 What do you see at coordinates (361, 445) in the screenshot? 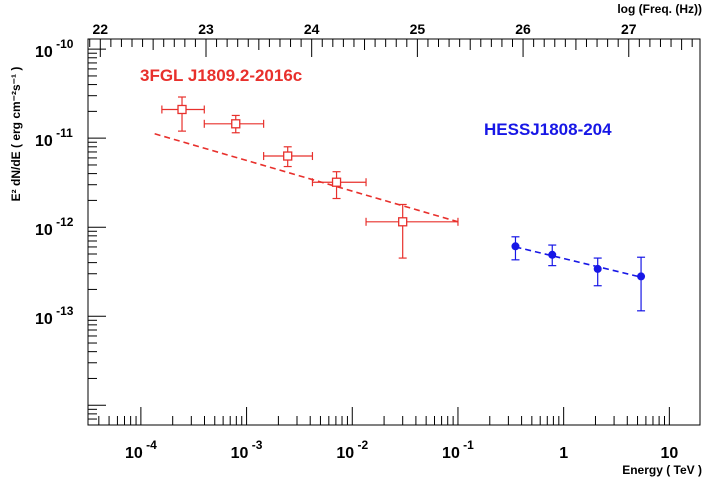
I see `x-tick-label-exp: -2` at bounding box center [361, 445].